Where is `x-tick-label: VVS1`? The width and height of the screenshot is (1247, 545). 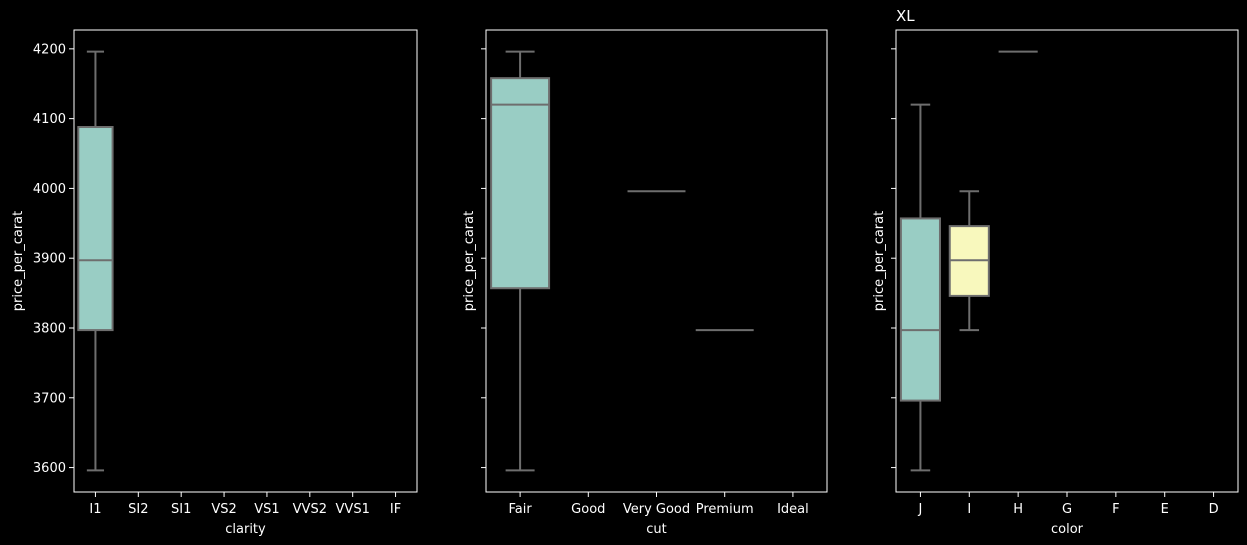
x-tick-label: VVS1 is located at coordinates (353, 509).